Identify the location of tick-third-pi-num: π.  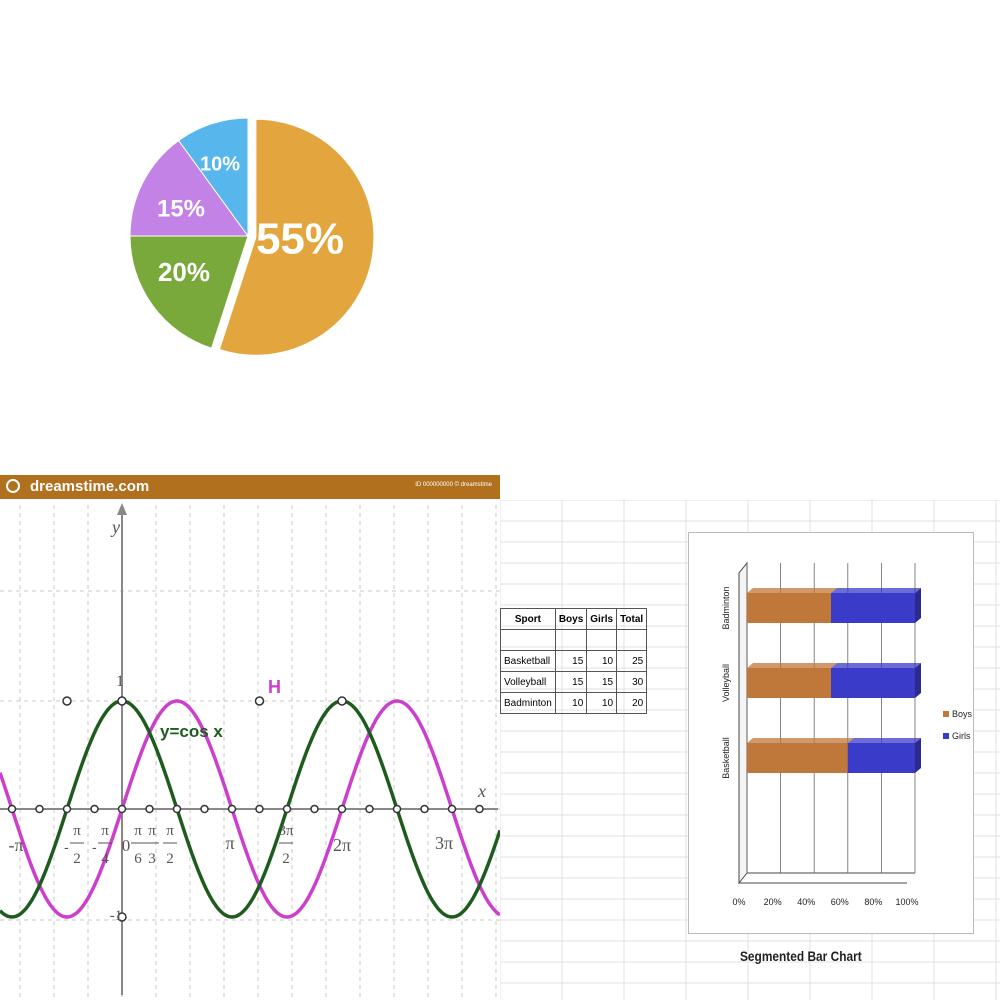
(152, 831).